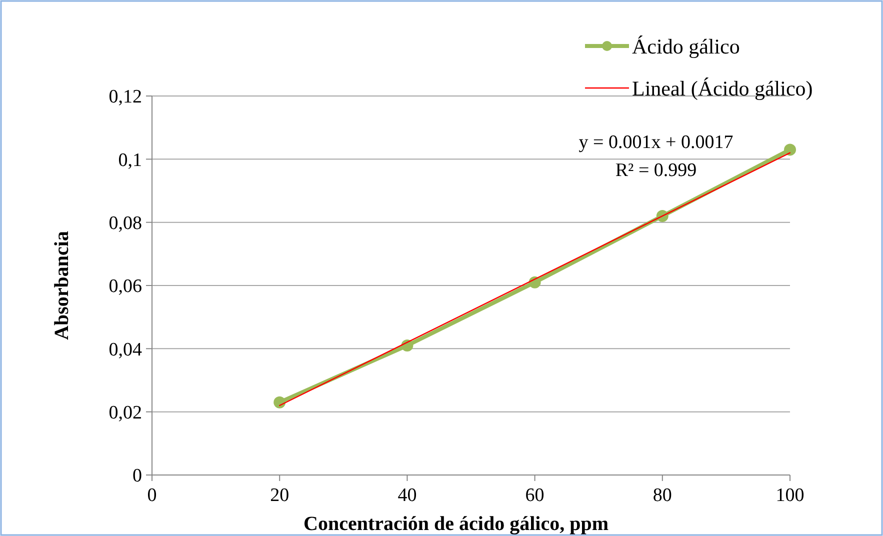 This screenshot has height=536, width=883. Describe the element at coordinates (62, 285) in the screenshot. I see `y-axis-title: Absorbancia` at that location.